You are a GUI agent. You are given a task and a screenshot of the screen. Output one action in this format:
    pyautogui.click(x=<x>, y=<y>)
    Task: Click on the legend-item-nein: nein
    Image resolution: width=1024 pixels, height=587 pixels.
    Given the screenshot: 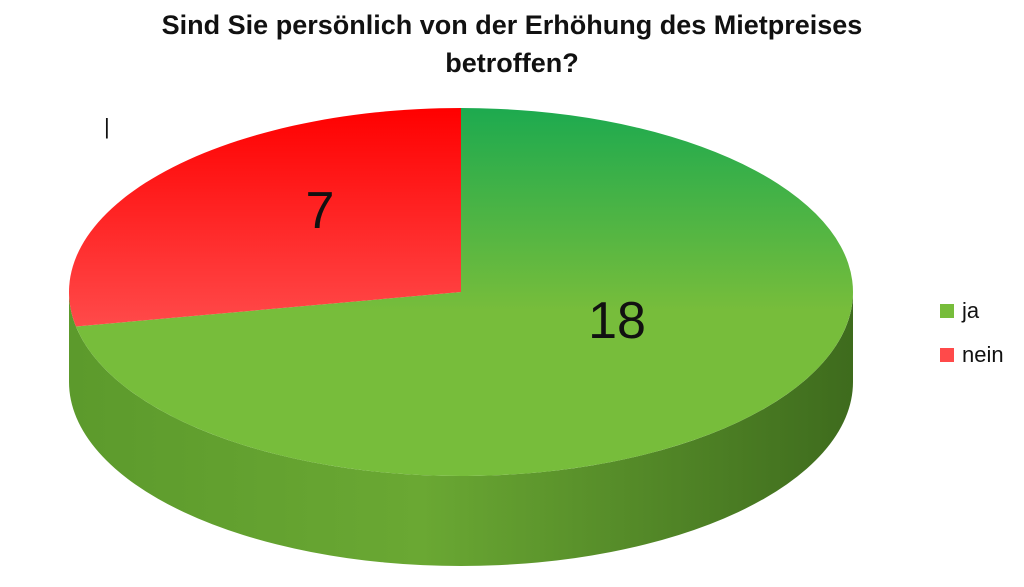 What is the action you would take?
    pyautogui.click(x=972, y=354)
    